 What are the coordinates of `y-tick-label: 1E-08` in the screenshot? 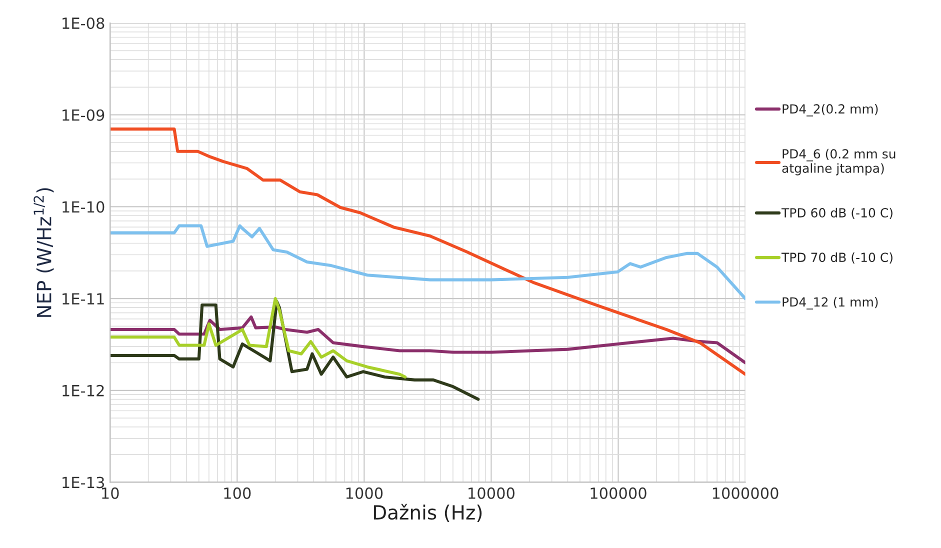 It's located at (83, 23).